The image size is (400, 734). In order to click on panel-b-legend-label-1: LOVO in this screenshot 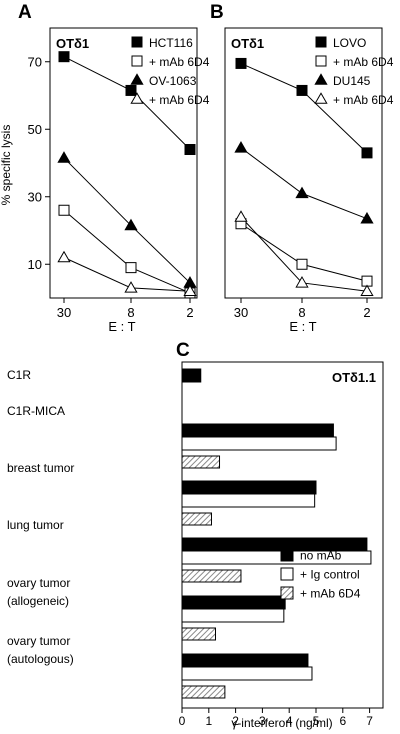, I will do `click(349, 43)`.